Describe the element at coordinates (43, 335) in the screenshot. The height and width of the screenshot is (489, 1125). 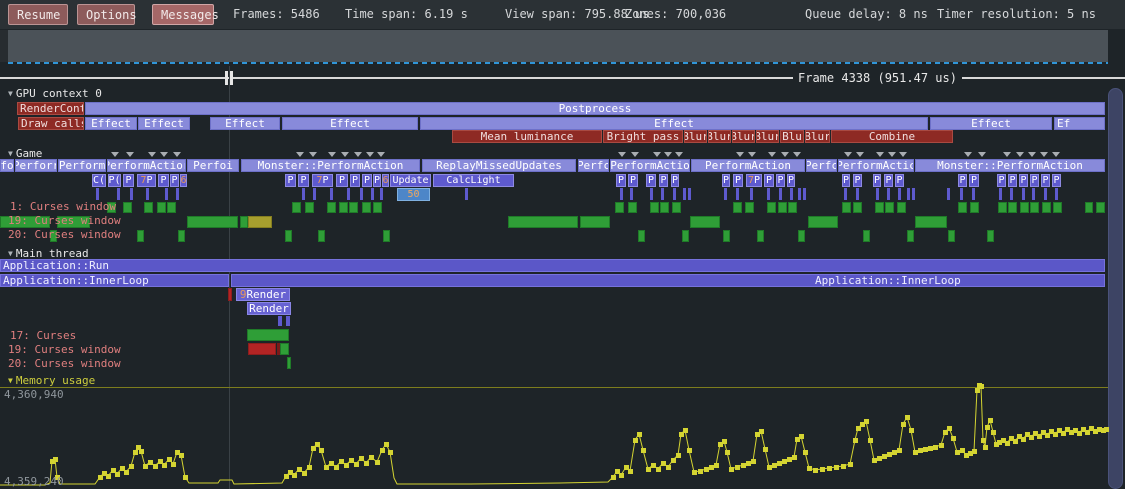
I see `thread-row-label: 17: Curses` at that location.